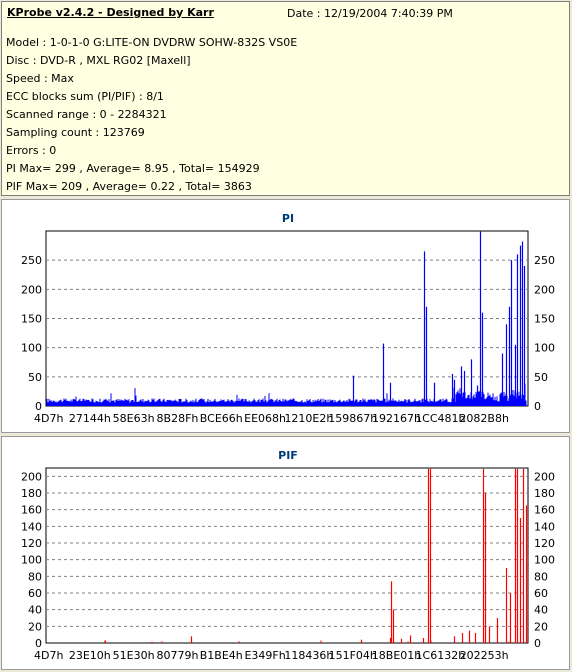 This screenshot has height=672, width=572. I want to click on pi-xtick: BCE66h, so click(221, 418).